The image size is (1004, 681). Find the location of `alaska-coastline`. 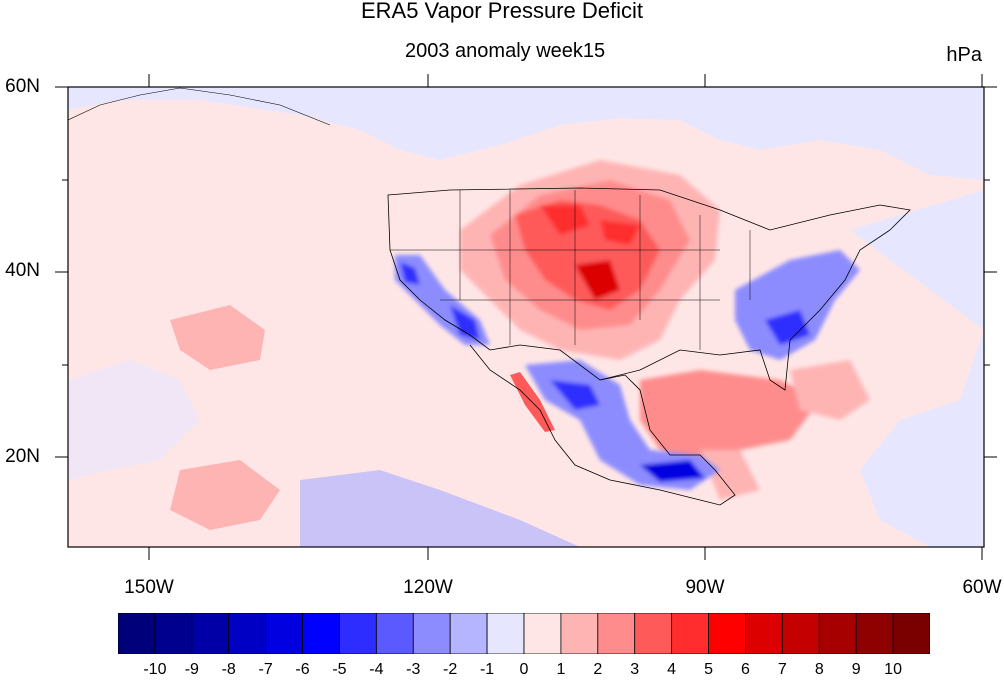

alaska-coastline is located at coordinates (199, 106).